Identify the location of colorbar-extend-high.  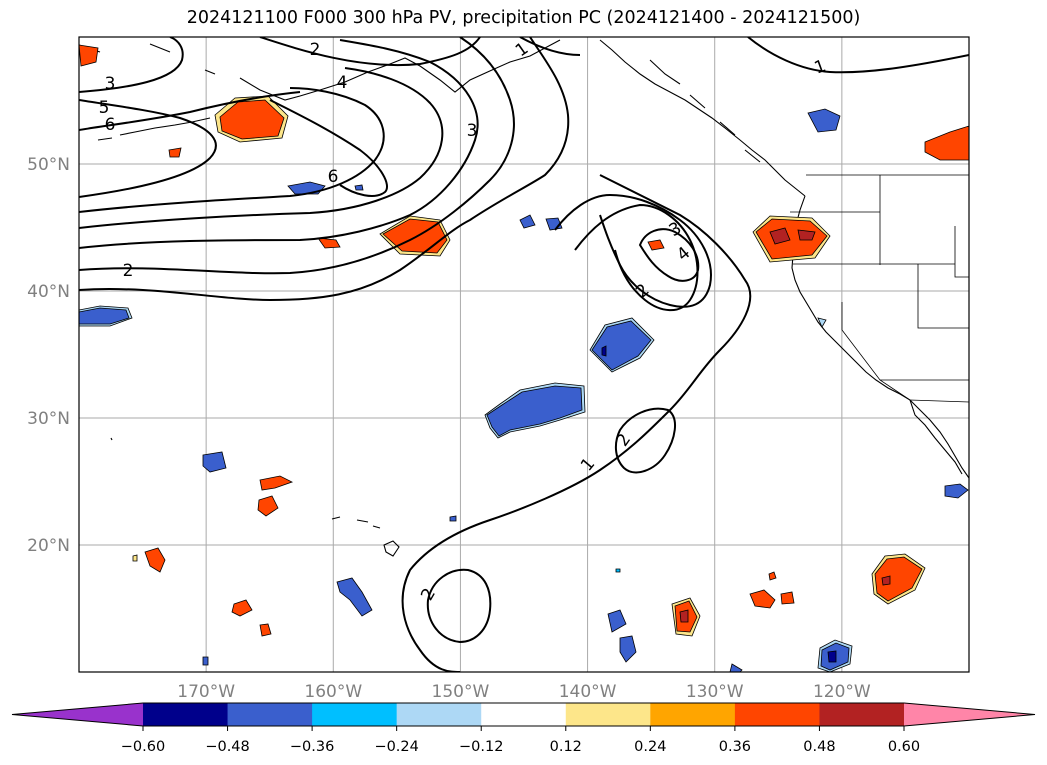
(969, 714).